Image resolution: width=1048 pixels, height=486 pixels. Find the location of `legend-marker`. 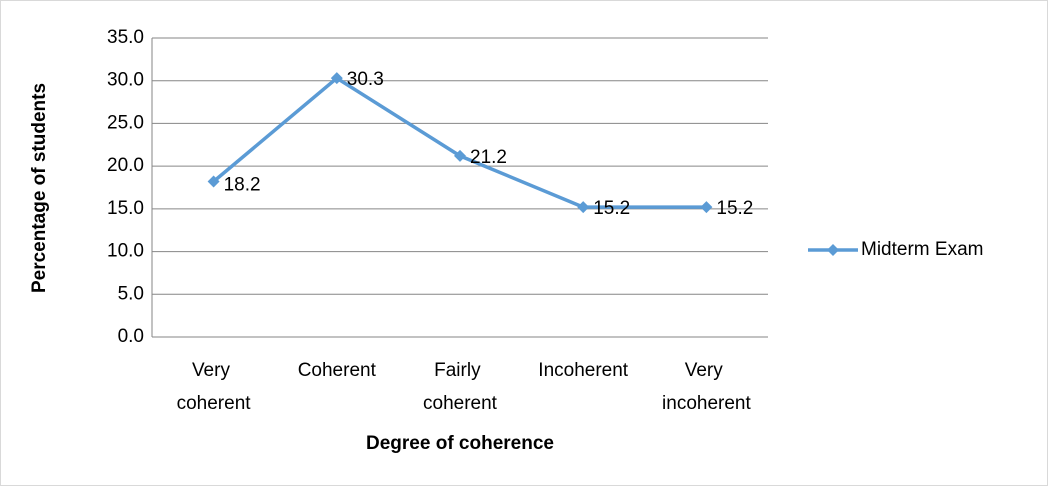

legend-marker is located at coordinates (833, 250).